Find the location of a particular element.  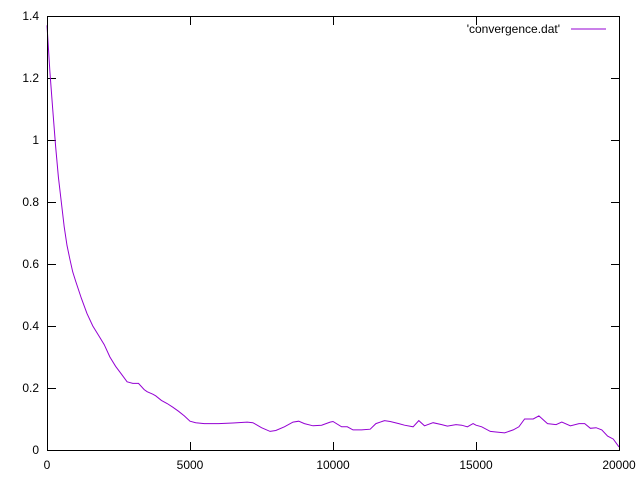

y-tick-label: 0.8 is located at coordinates (30, 202).